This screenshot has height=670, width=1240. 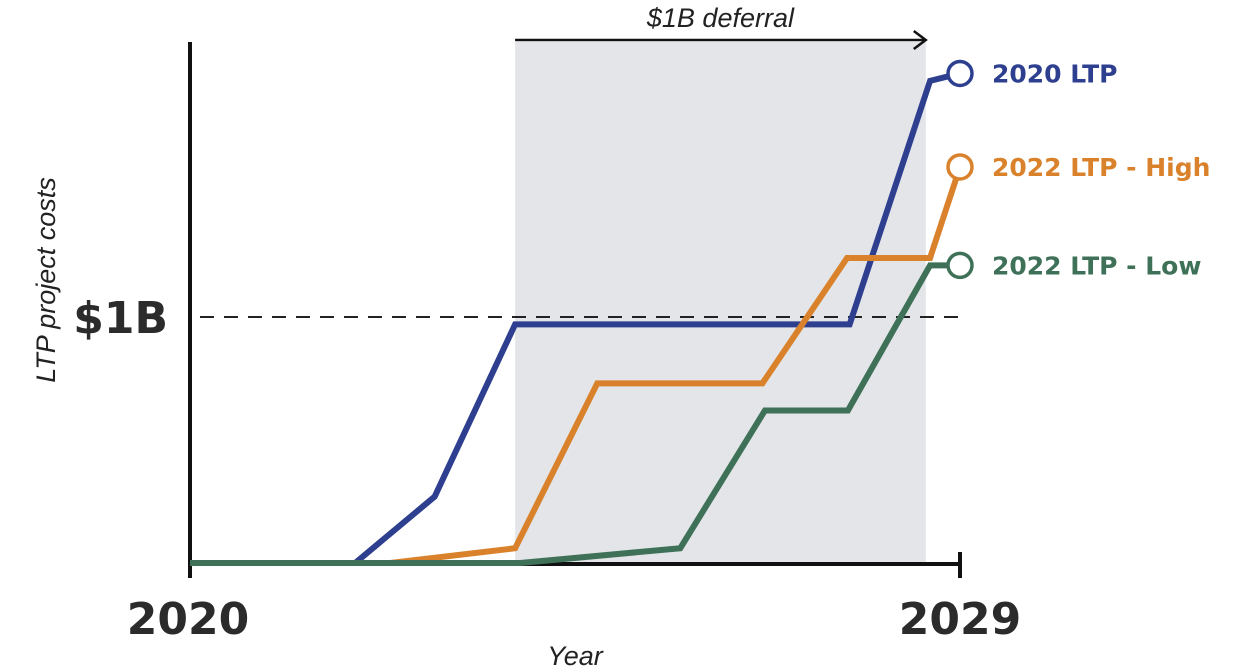 I want to click on deferral-arrowhead, so click(x=920, y=40).